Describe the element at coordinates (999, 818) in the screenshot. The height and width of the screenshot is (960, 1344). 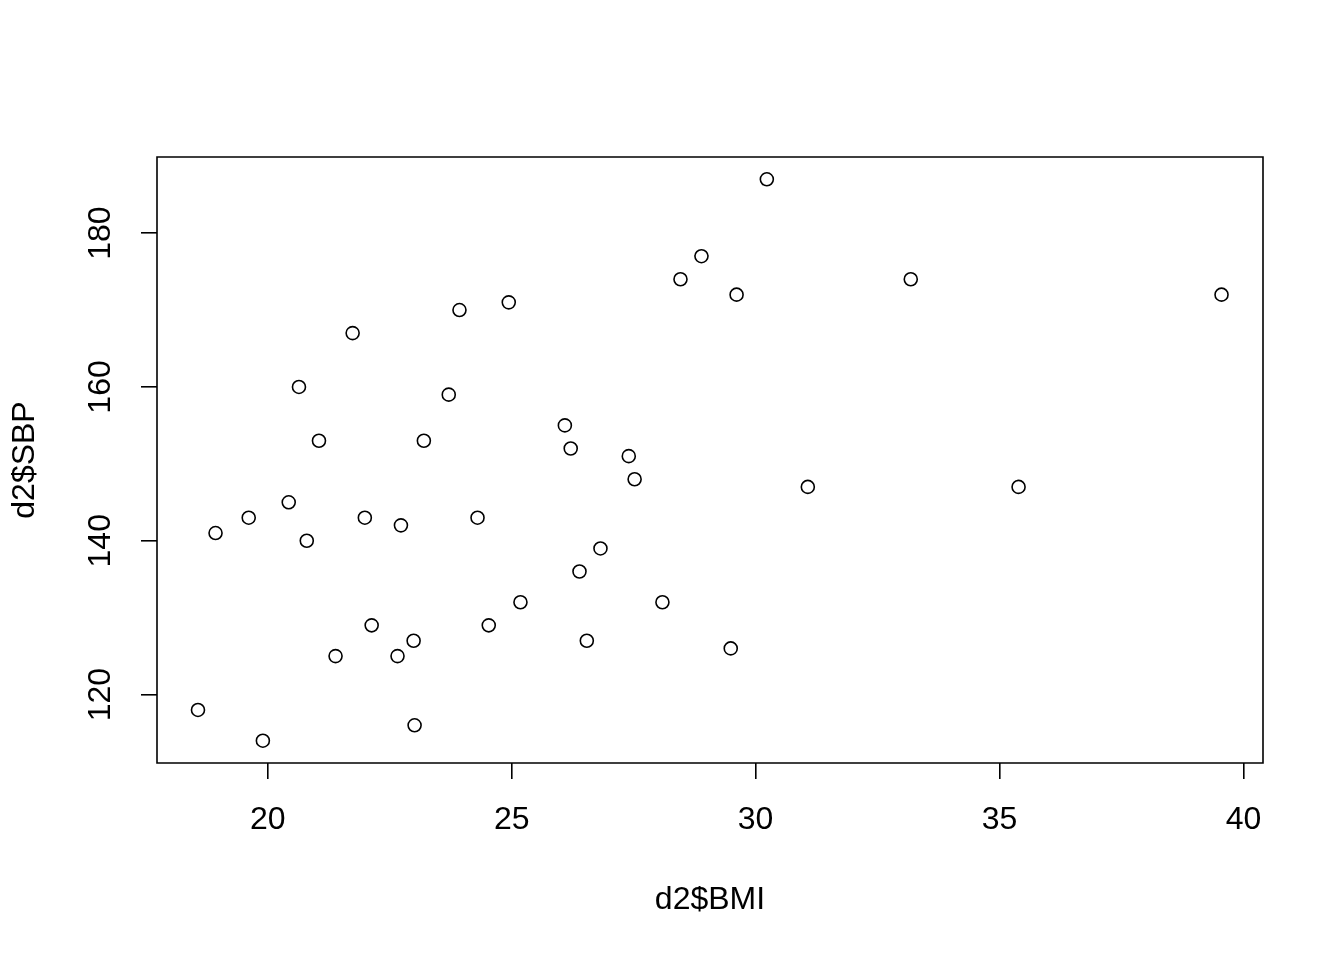
I see `x-tick-label: 35` at that location.